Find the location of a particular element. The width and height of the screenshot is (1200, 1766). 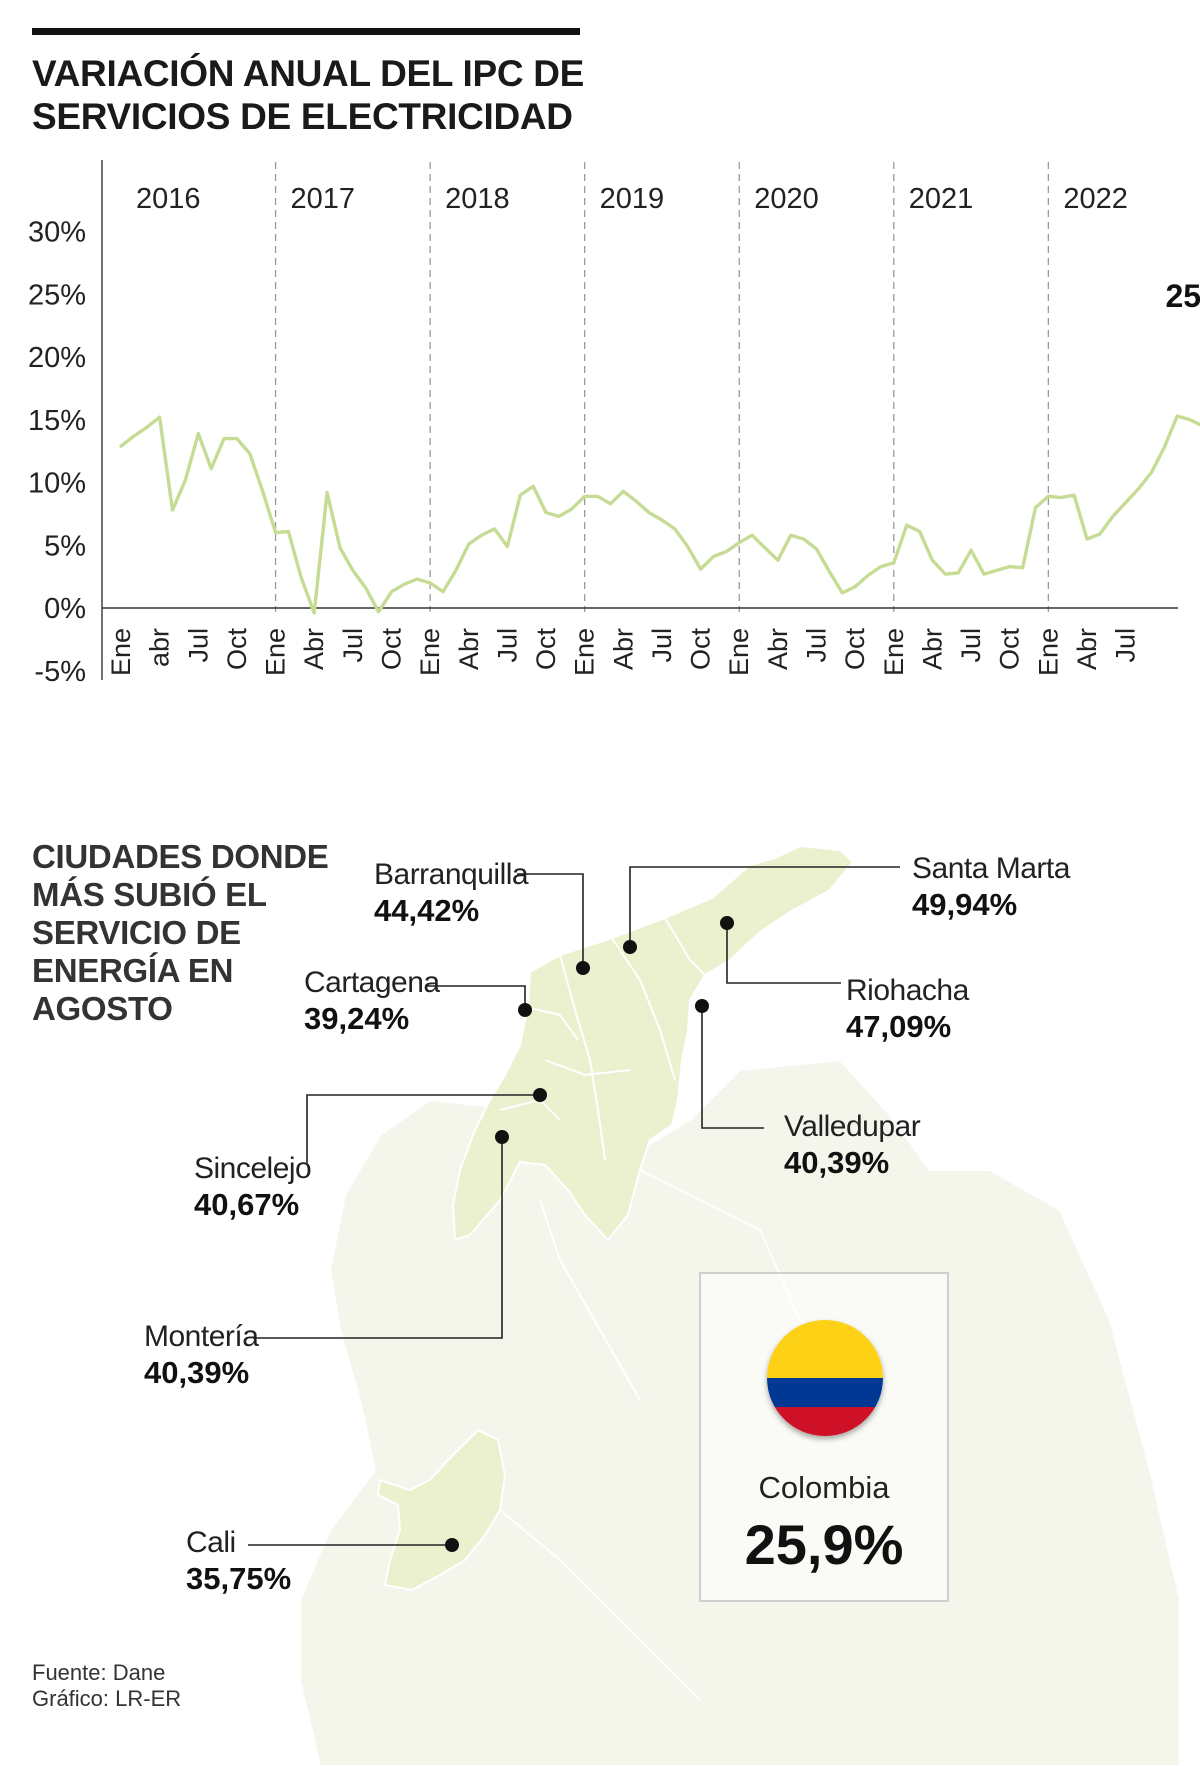

city-riohacha: Riohacha 47,09% is located at coordinates (907, 1009).